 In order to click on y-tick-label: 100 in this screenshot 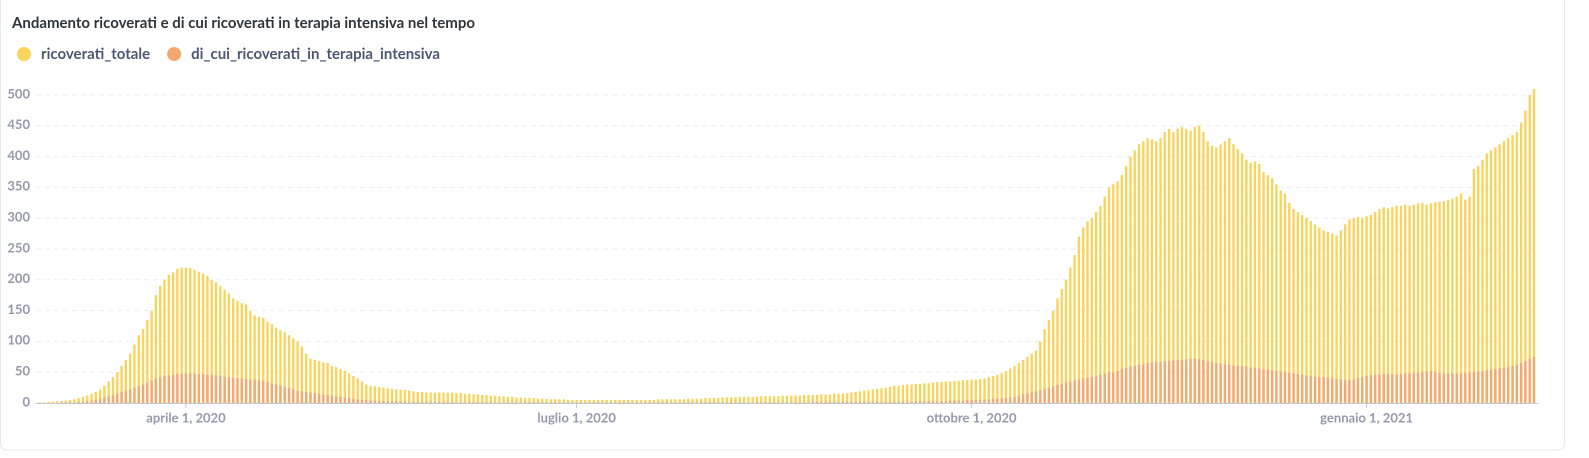, I will do `click(18, 340)`.